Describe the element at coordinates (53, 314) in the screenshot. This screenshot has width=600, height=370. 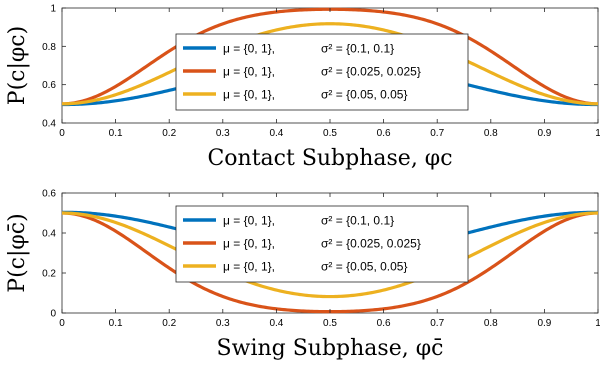
I see `y-tick-label: 0` at that location.